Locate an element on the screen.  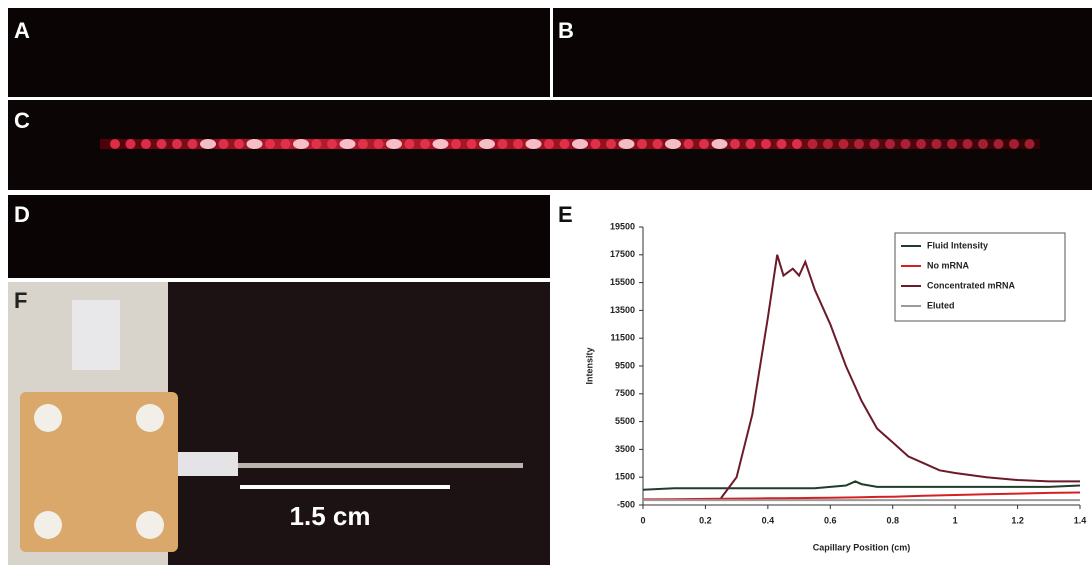
chip-block is located at coordinates (99, 472).